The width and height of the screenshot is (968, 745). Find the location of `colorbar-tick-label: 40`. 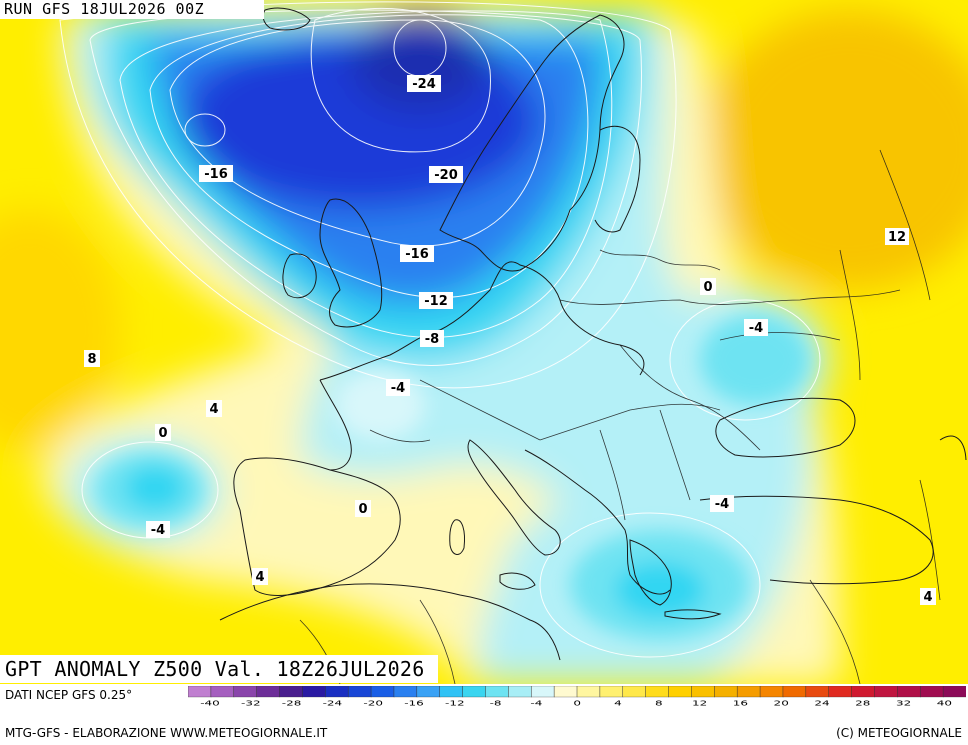

colorbar-tick-label: 40 is located at coordinates (944, 704).